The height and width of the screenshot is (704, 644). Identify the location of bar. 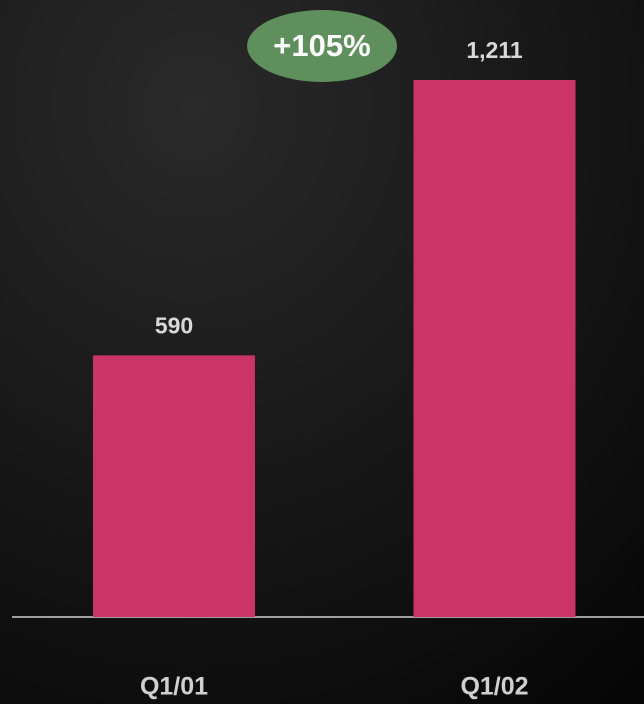
(174, 486).